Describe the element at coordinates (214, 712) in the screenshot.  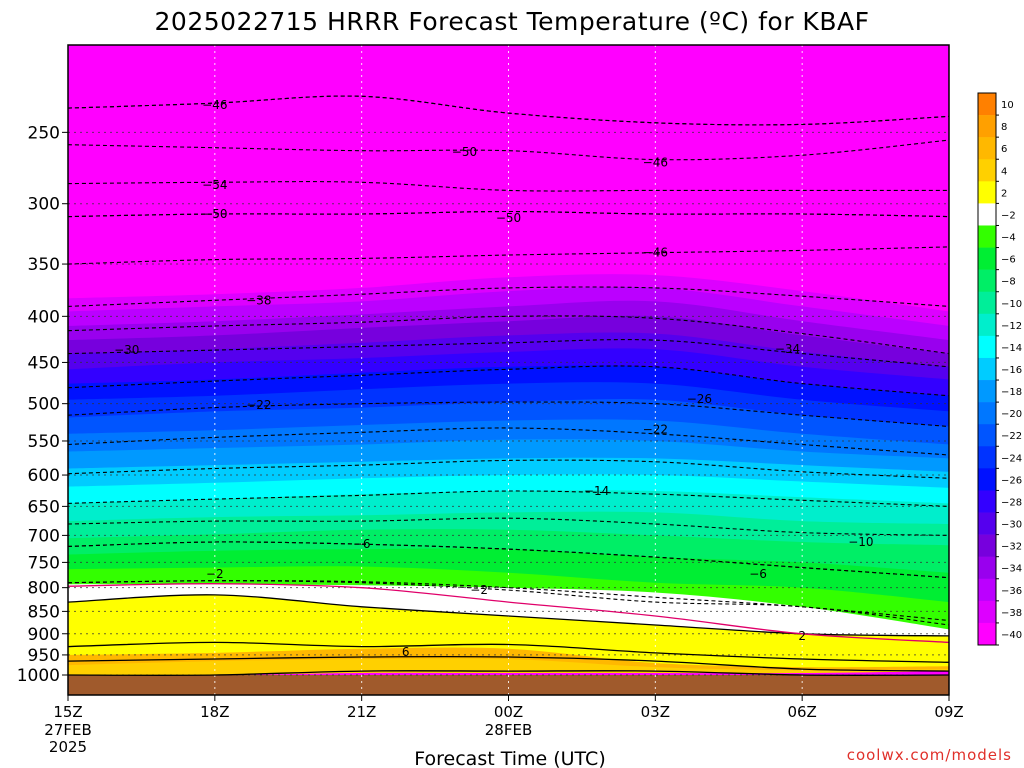
I see `x-tick-label: 18Z` at that location.